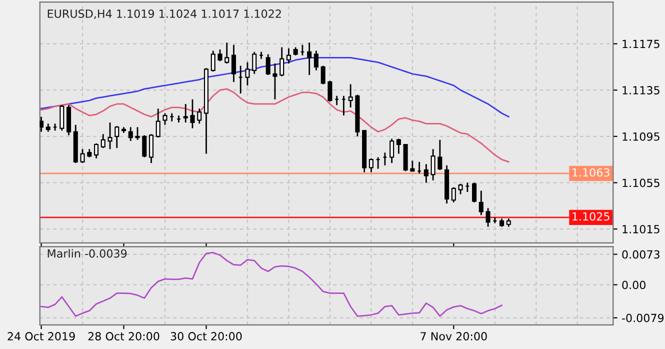  I want to click on y-tick-label: -0.0079, so click(643, 318).